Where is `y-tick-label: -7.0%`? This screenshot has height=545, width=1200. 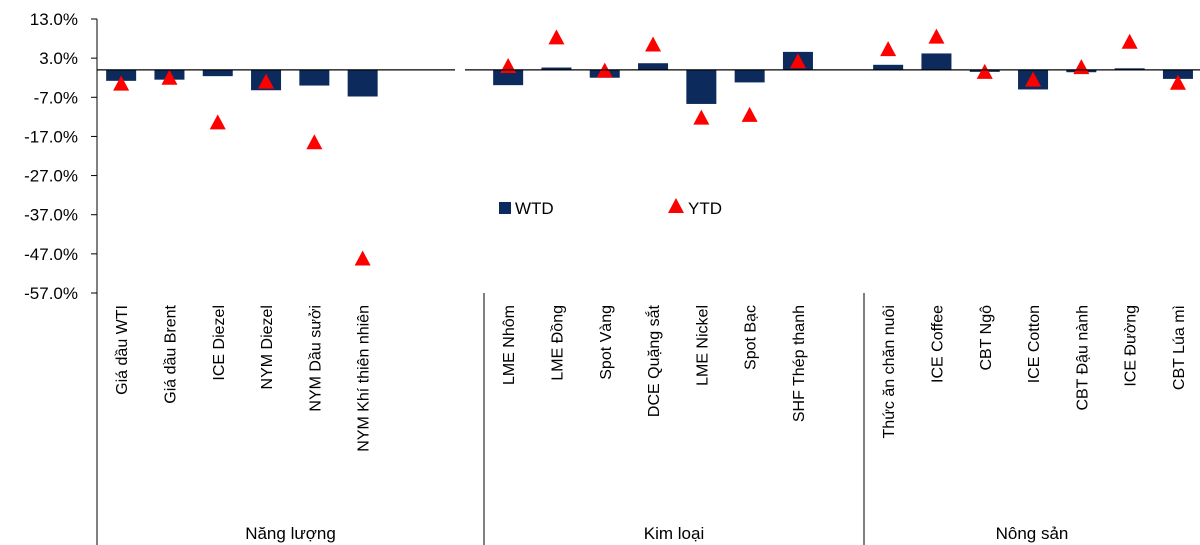
y-tick-label: -7.0% is located at coordinates (56, 97).